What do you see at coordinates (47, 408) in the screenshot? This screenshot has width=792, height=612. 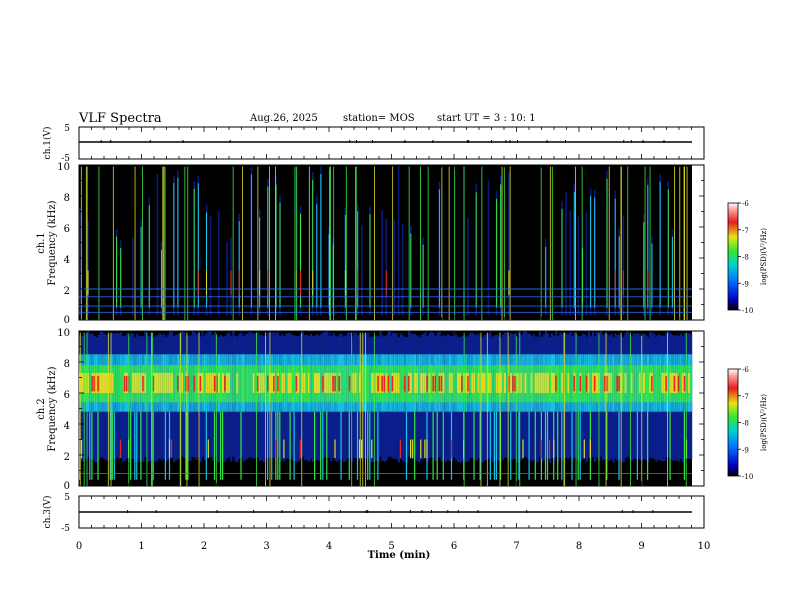 I see `ch2-spectrogram-ylabel: ch.2Frequency (kHz)` at bounding box center [47, 408].